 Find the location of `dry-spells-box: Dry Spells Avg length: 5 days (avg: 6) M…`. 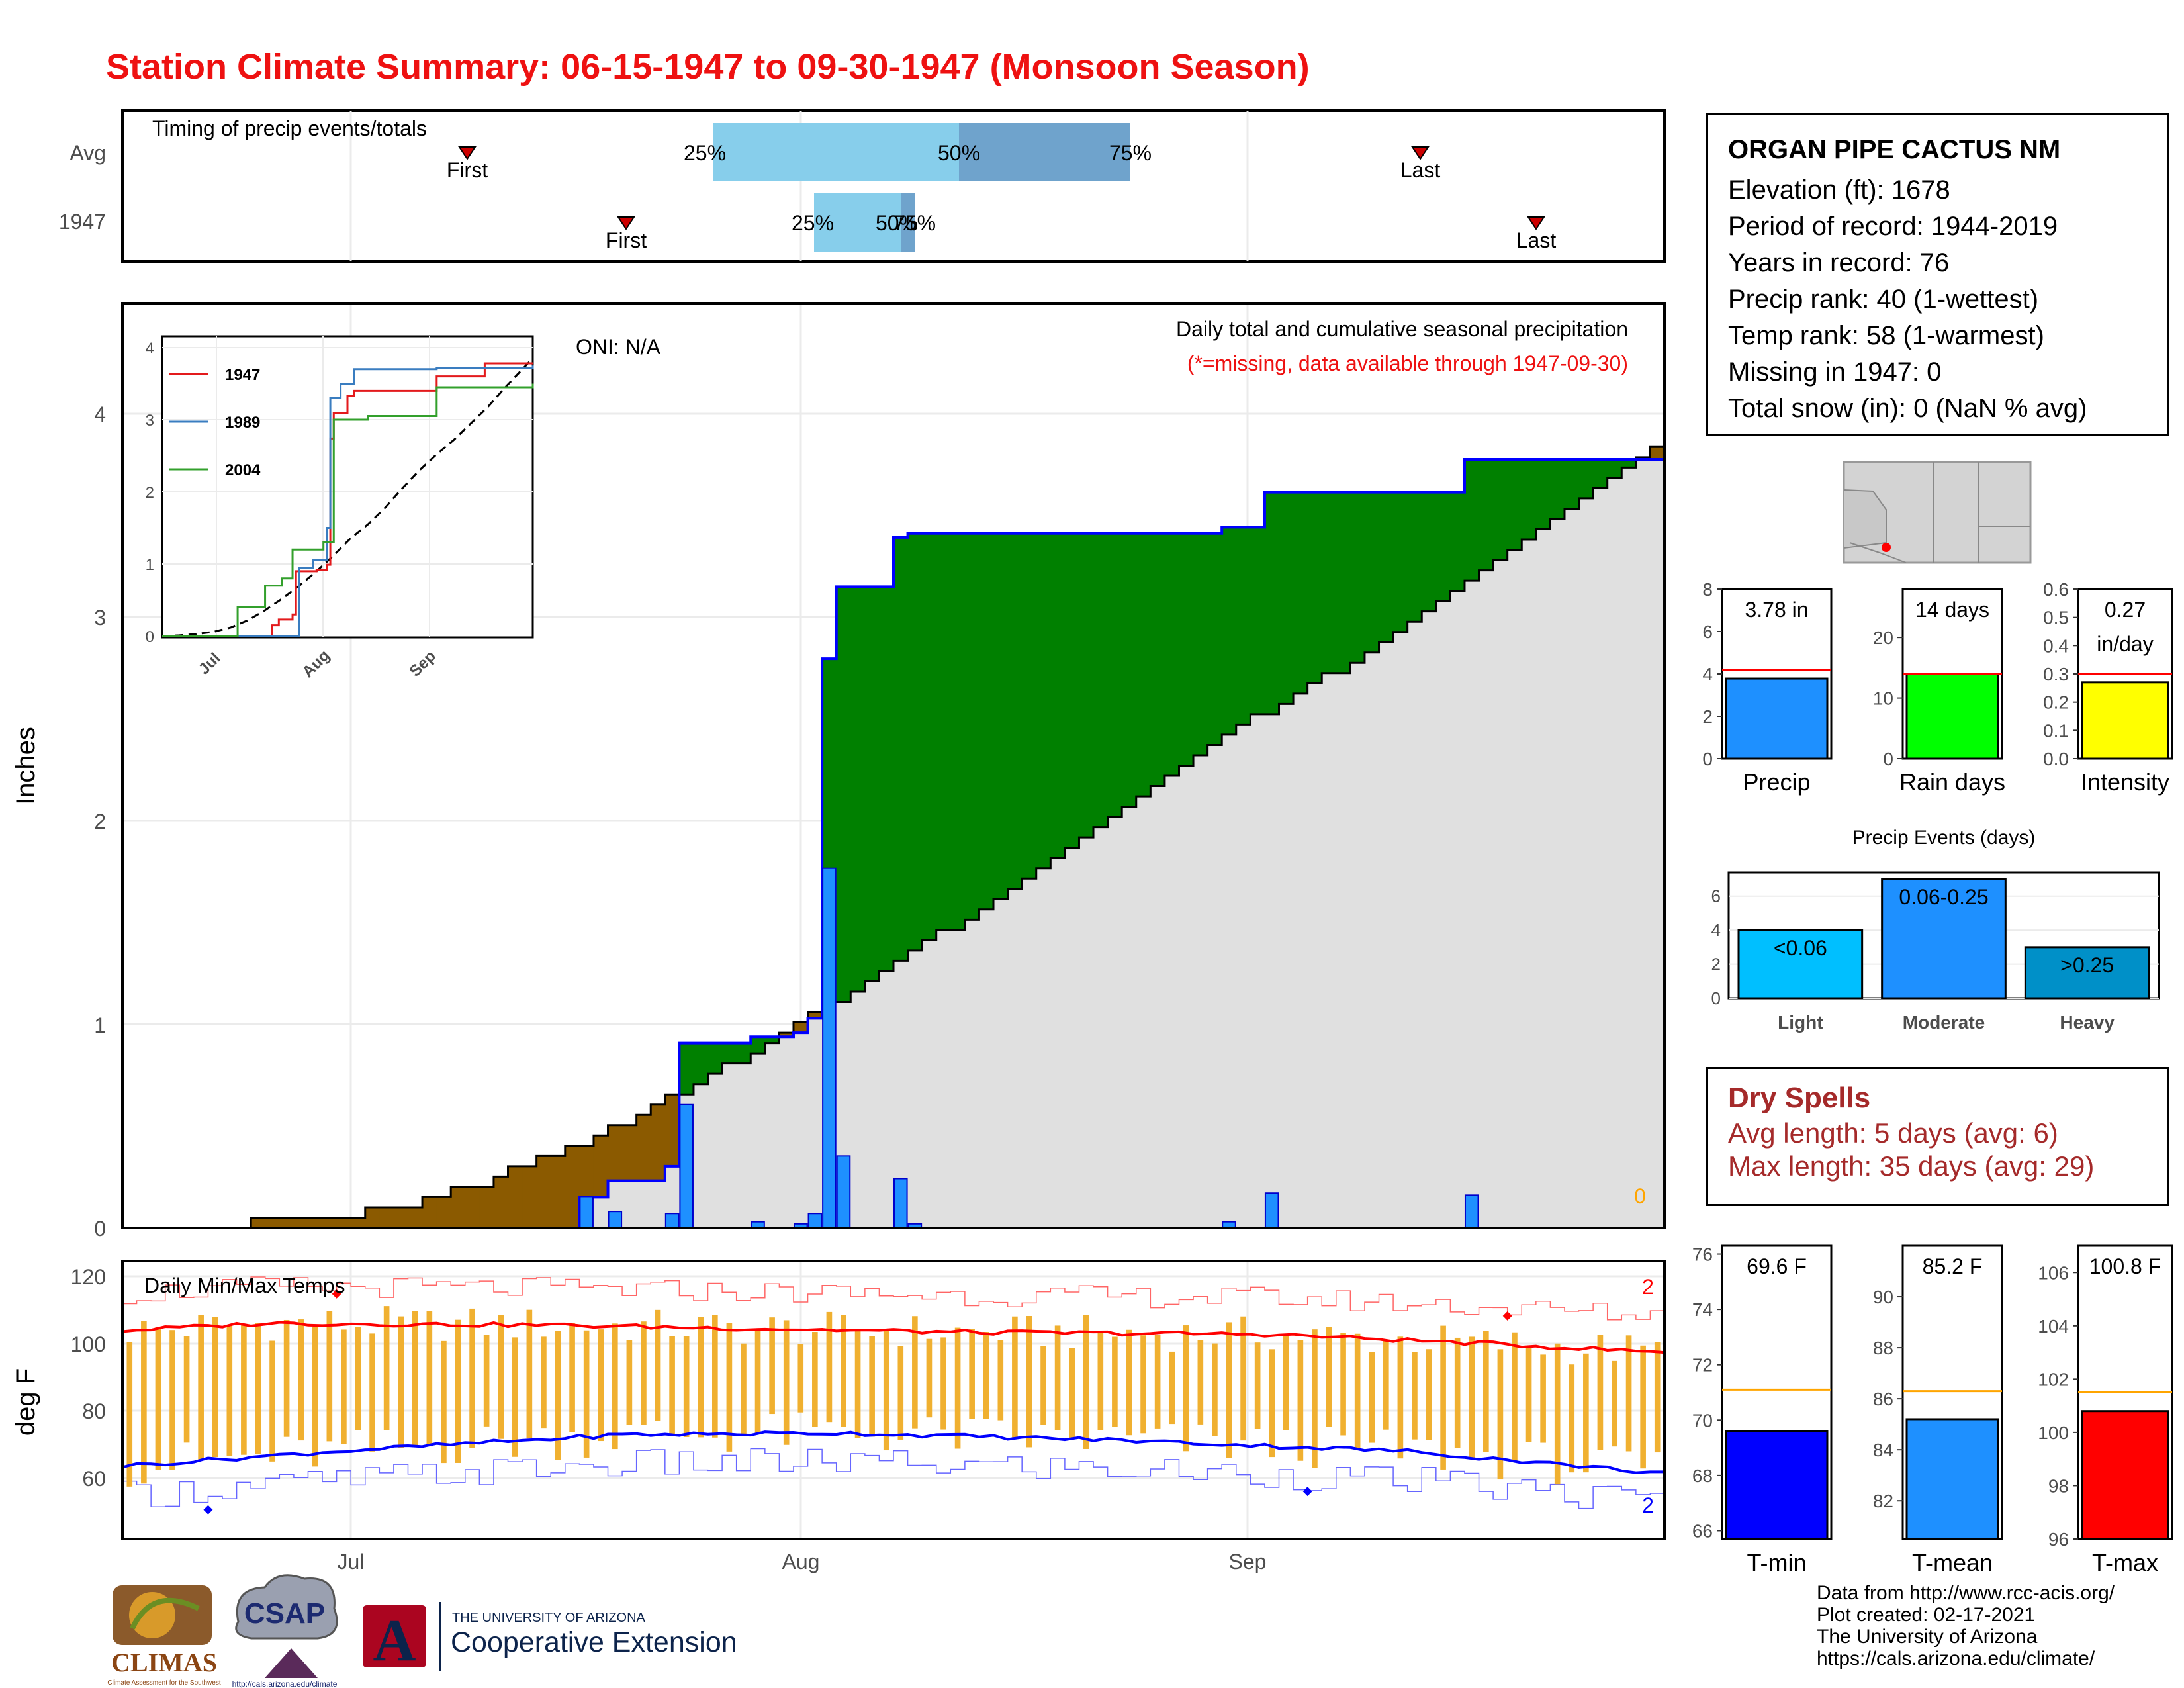

dry-spells-box: Dry Spells Avg length: 5 days (avg: 6) M… is located at coordinates (1937, 1136).